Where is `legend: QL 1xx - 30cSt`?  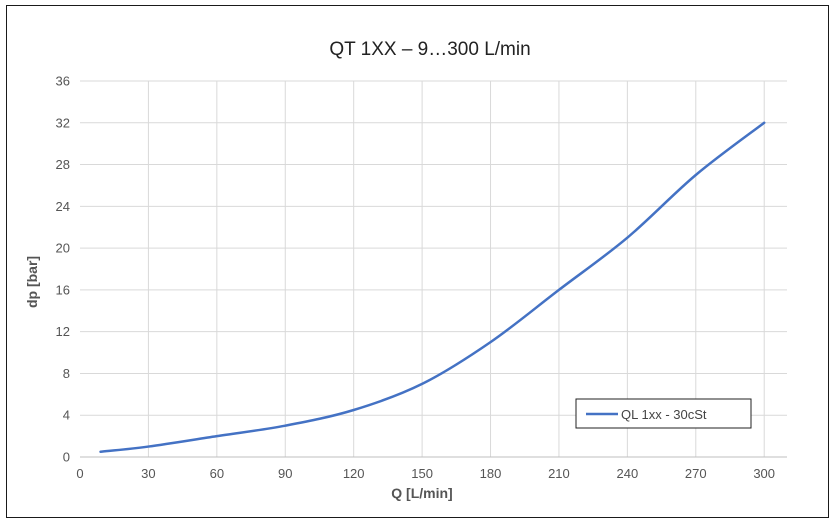
legend: QL 1xx - 30cSt is located at coordinates (663, 413).